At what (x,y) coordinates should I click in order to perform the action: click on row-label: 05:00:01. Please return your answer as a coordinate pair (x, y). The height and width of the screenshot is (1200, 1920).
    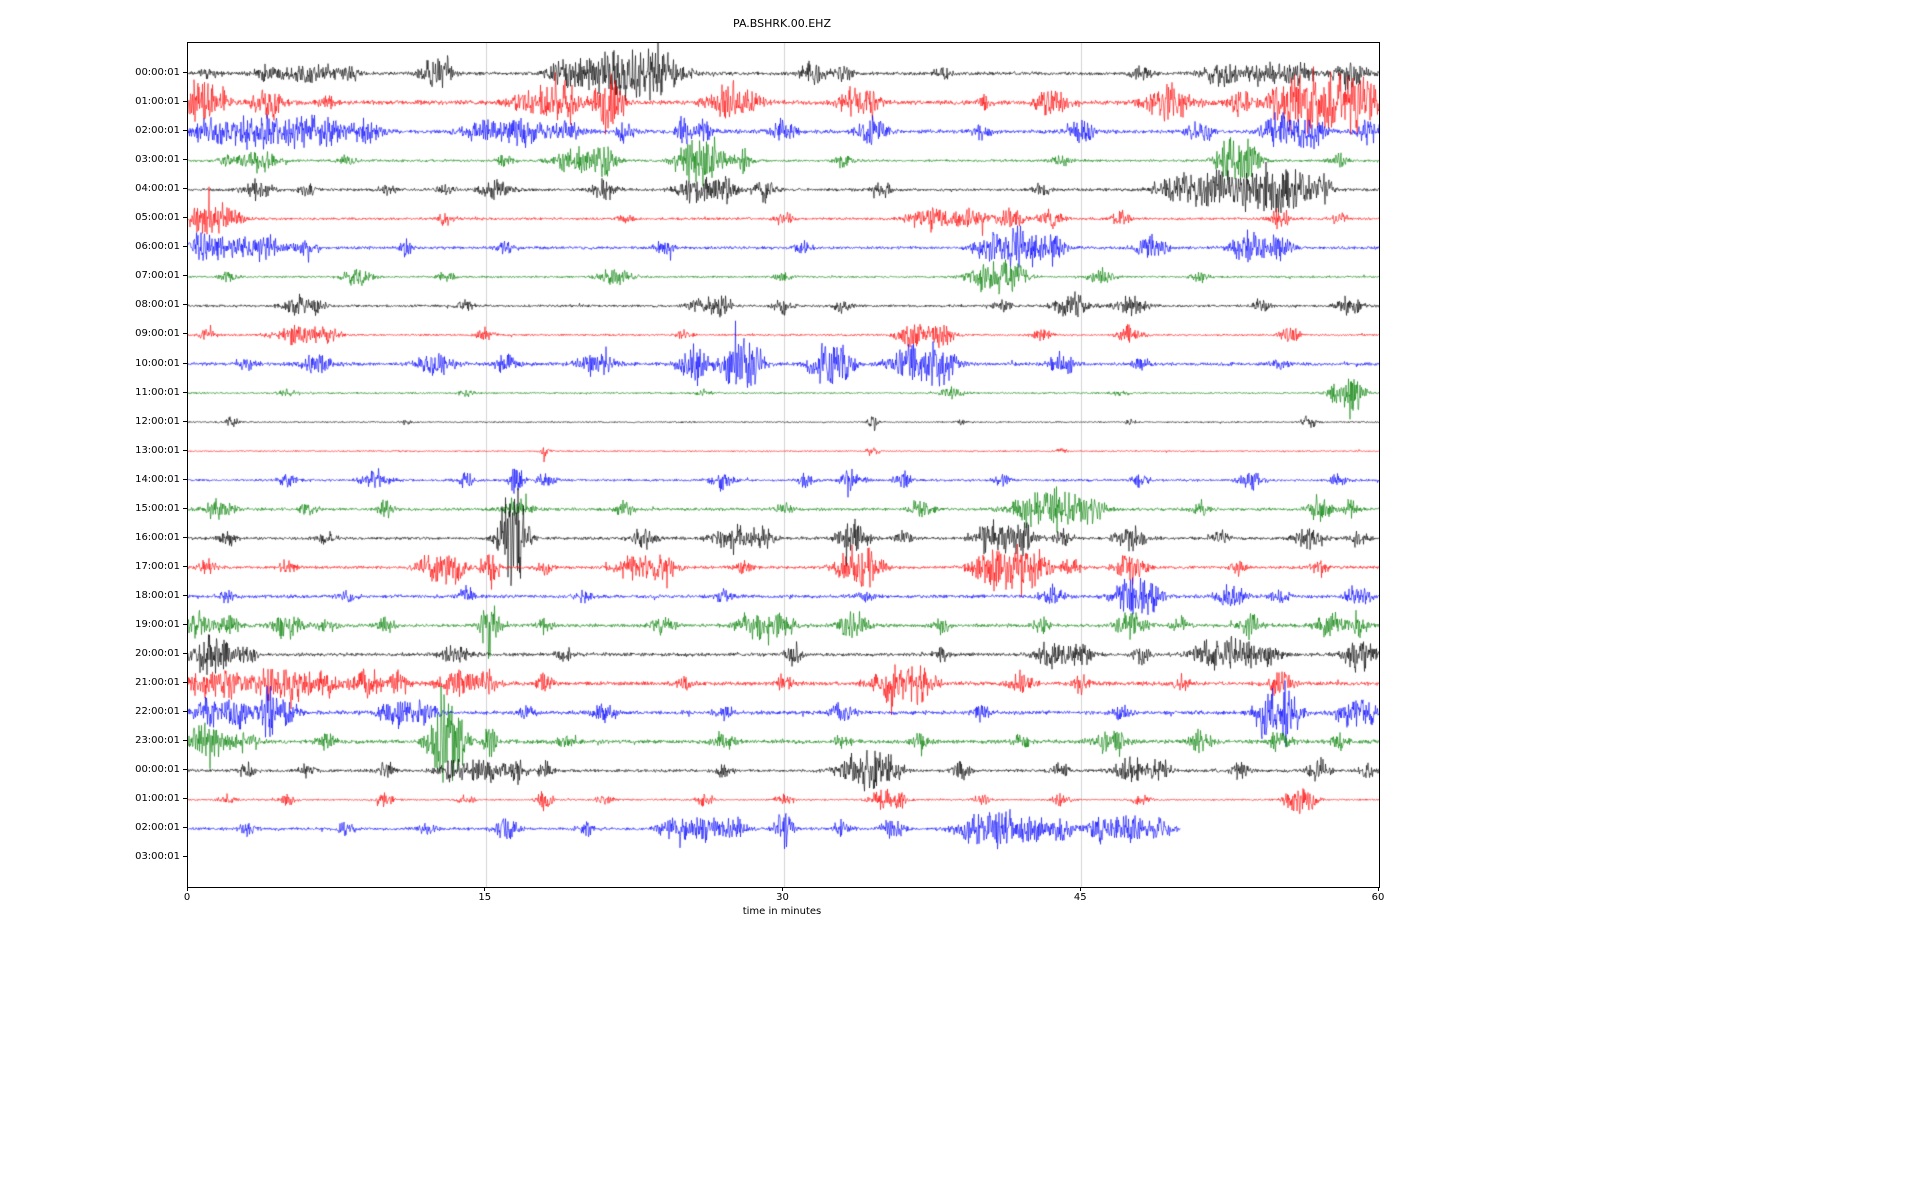
    Looking at the image, I should click on (157, 218).